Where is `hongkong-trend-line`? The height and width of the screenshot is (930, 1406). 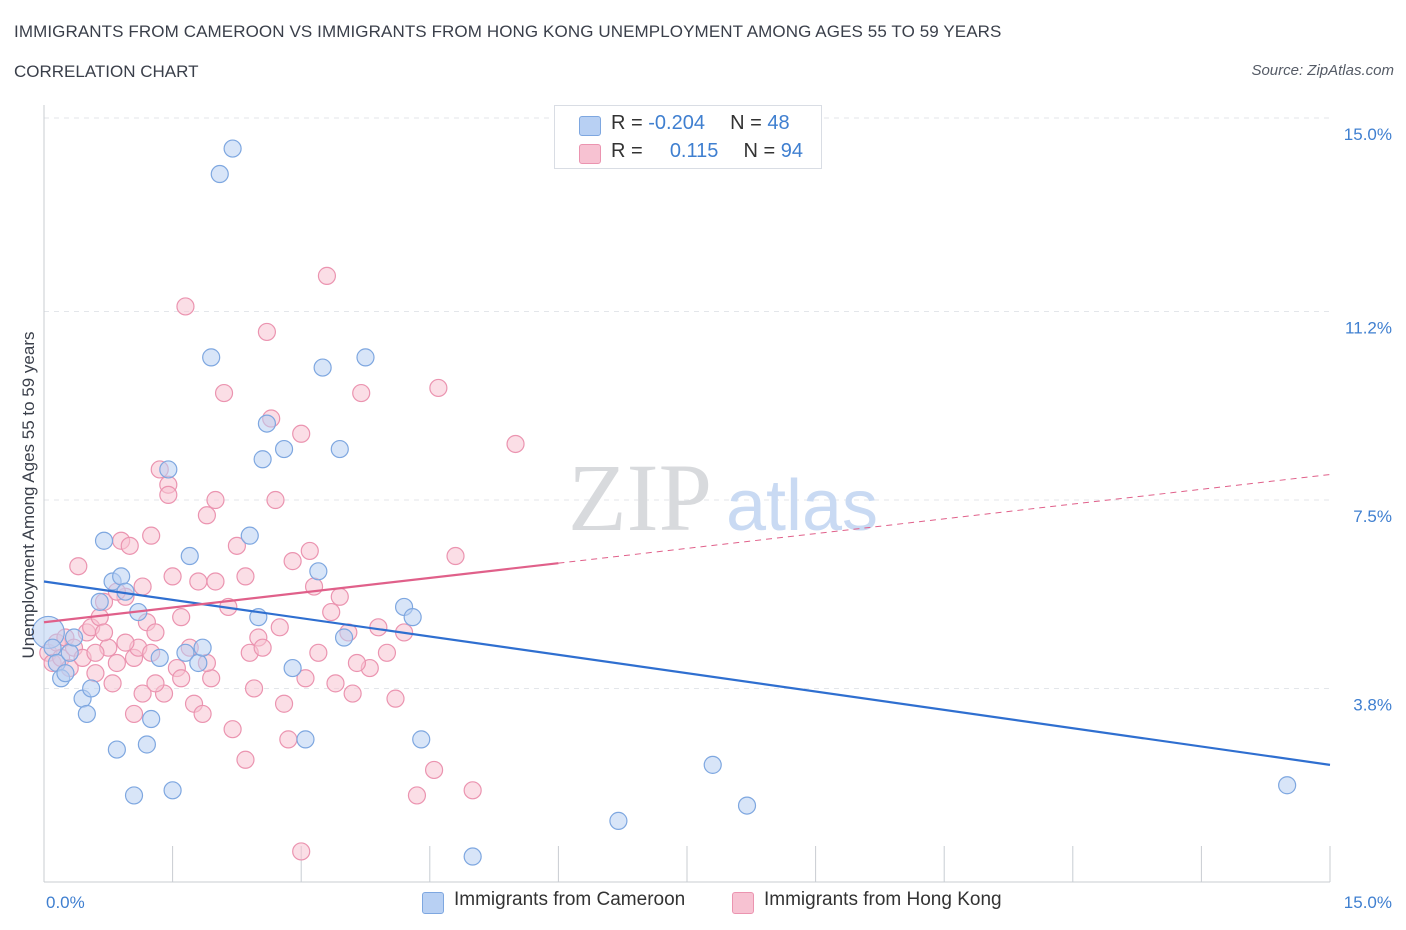
hongkong-trend-line is located at coordinates (301, 593).